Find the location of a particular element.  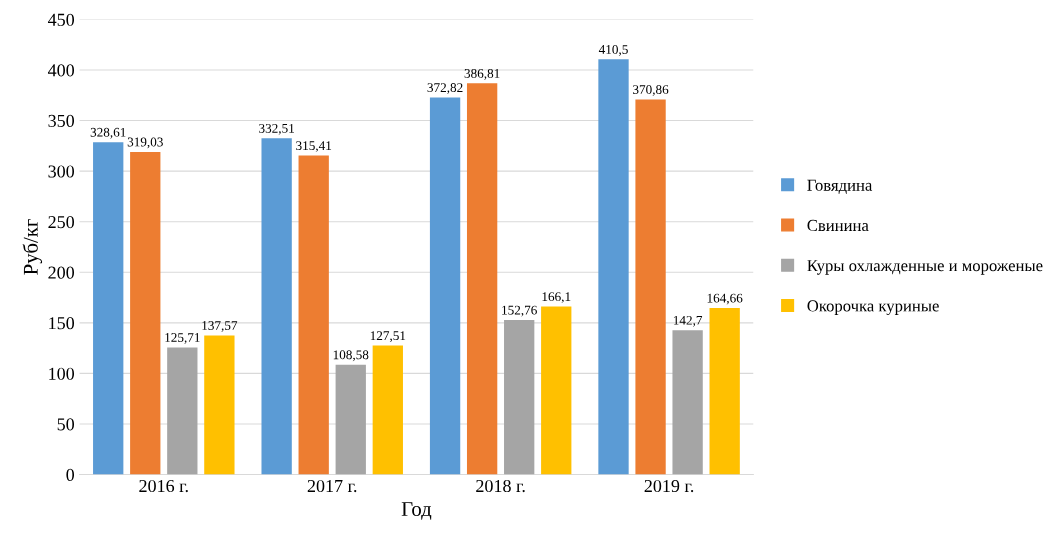

y-axis-title: Руб/кг is located at coordinates (32, 247).